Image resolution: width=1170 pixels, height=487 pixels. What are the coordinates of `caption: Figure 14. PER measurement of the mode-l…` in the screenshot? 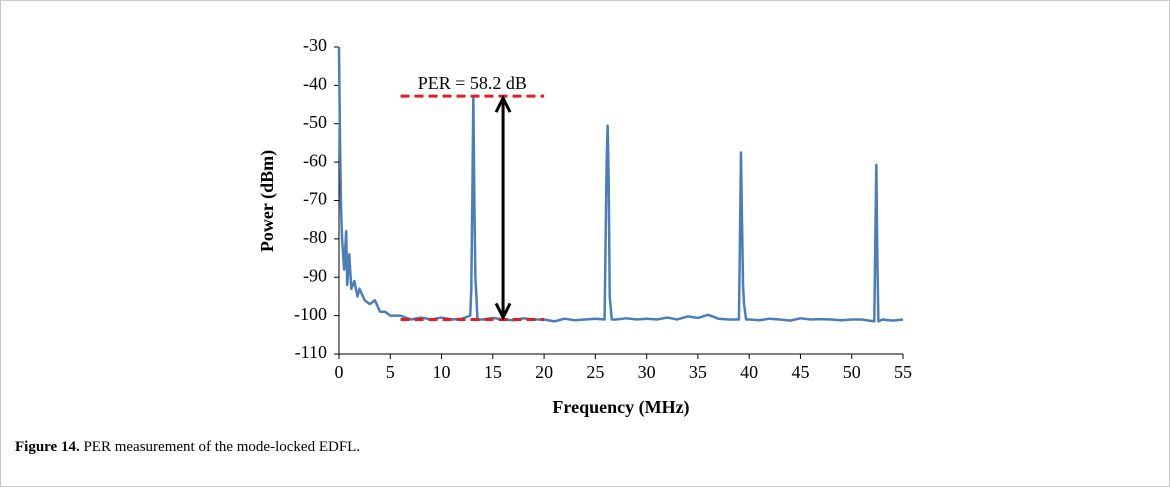 It's located at (187, 447).